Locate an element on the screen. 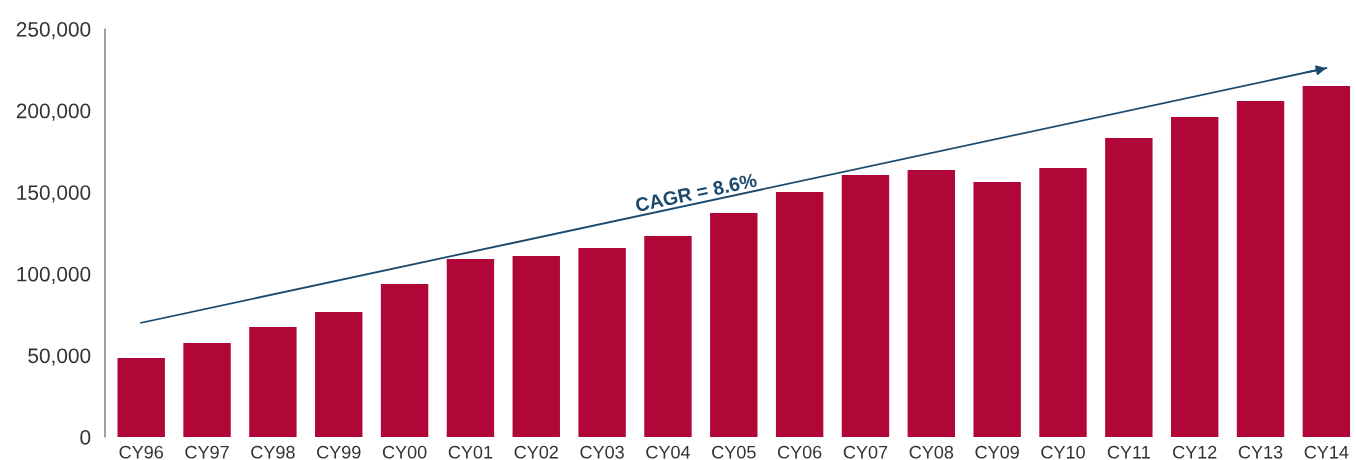  x-tick-label: CY96 is located at coordinates (141, 452).